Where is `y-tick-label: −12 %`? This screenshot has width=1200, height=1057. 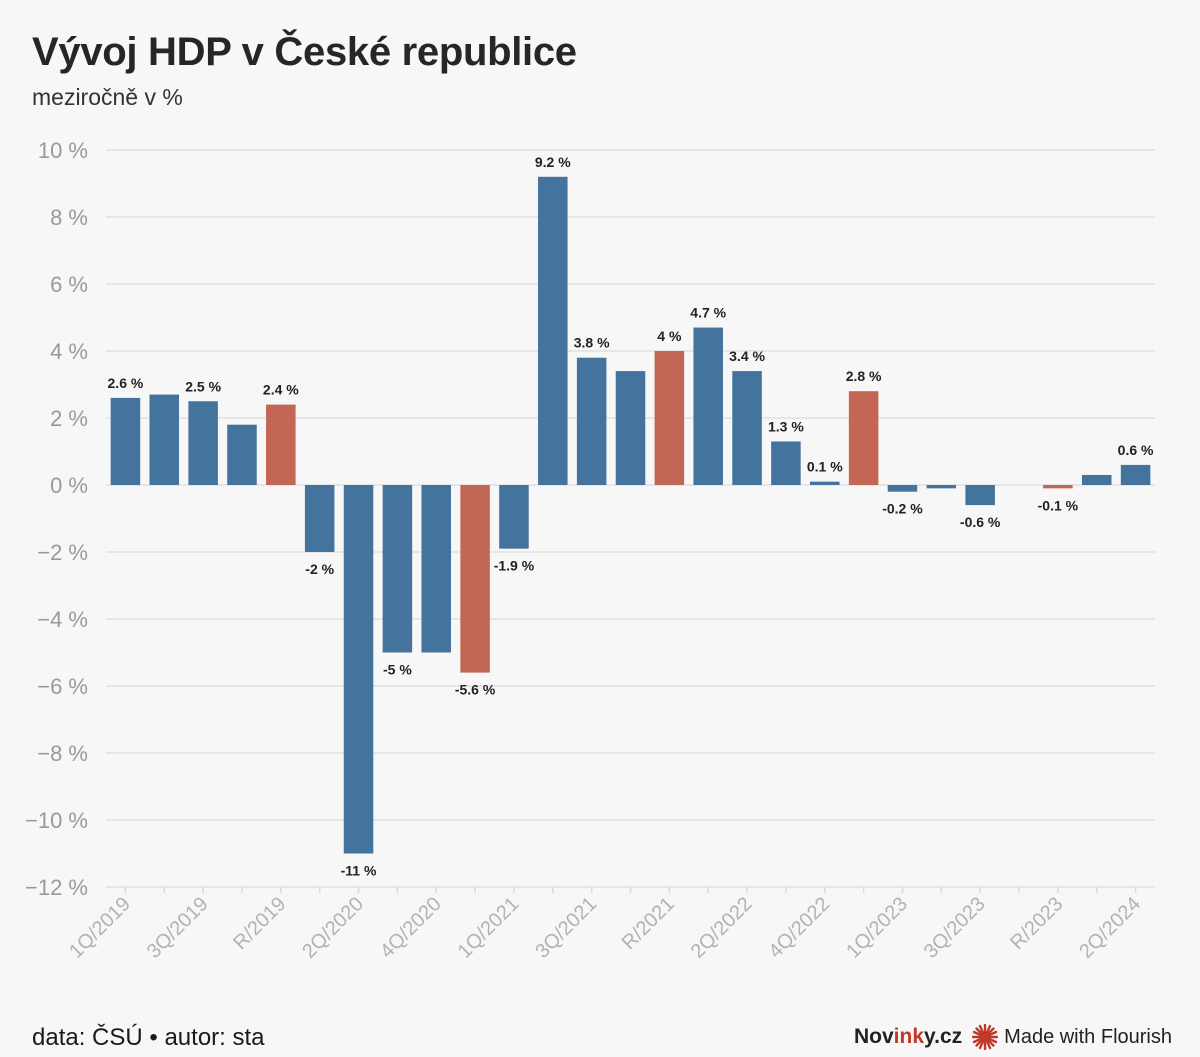 y-tick-label: −12 % is located at coordinates (56, 887).